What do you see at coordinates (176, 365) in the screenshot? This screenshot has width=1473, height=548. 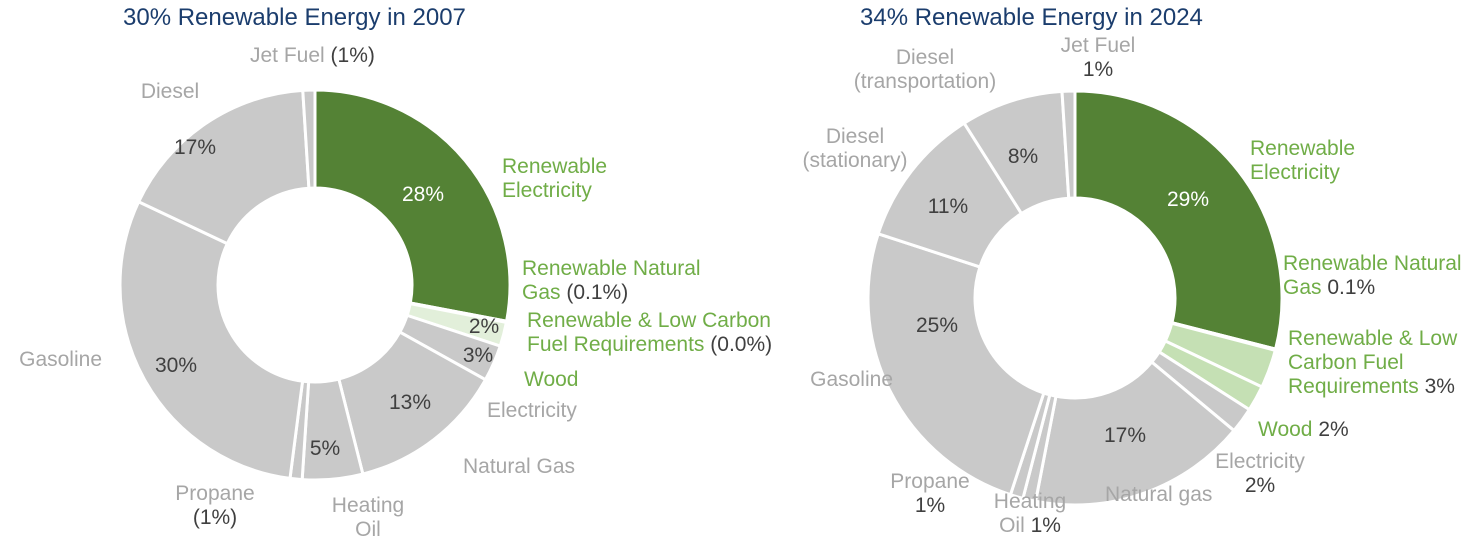 I see `value-label: 30%` at bounding box center [176, 365].